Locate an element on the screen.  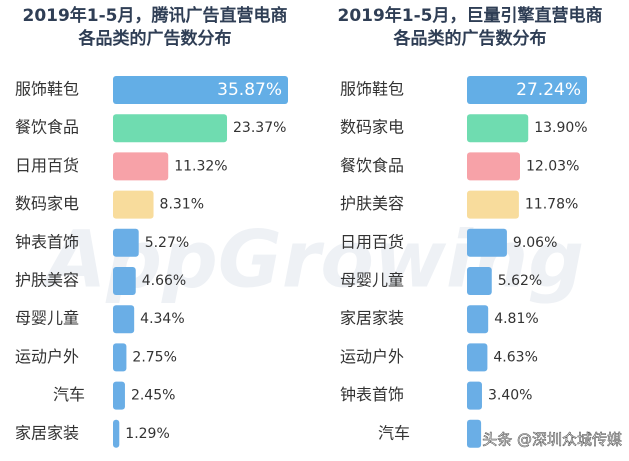
value-label: 2.75% is located at coordinates (154, 357).